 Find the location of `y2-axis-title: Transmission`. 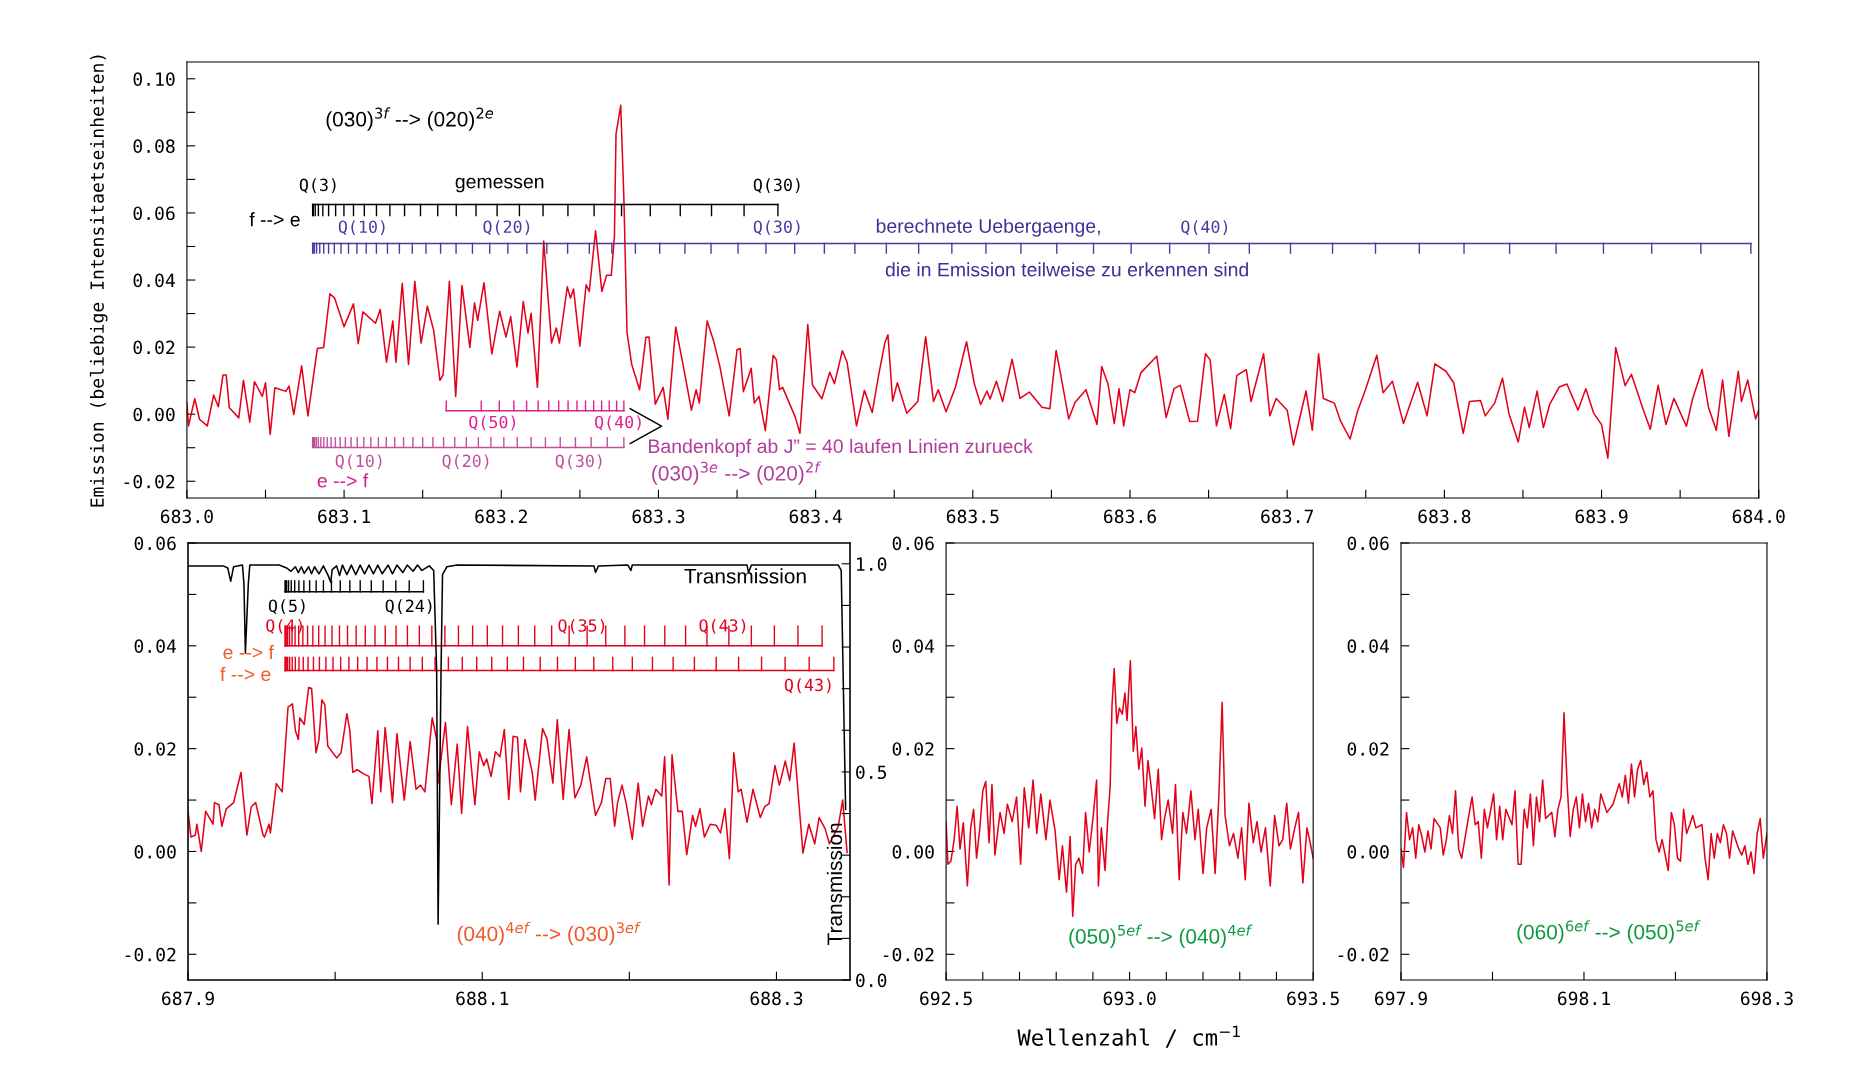

y2-axis-title: Transmission is located at coordinates (834, 884).